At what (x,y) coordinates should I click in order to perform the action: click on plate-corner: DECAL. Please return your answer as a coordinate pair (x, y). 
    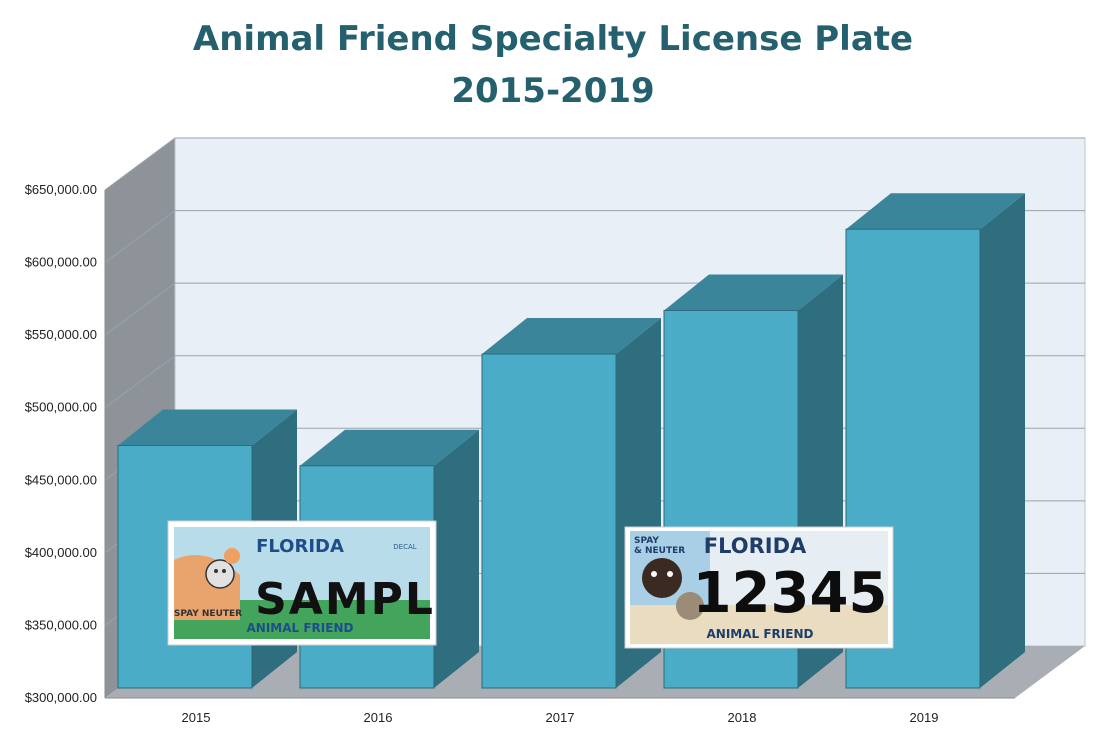
    Looking at the image, I should click on (404, 547).